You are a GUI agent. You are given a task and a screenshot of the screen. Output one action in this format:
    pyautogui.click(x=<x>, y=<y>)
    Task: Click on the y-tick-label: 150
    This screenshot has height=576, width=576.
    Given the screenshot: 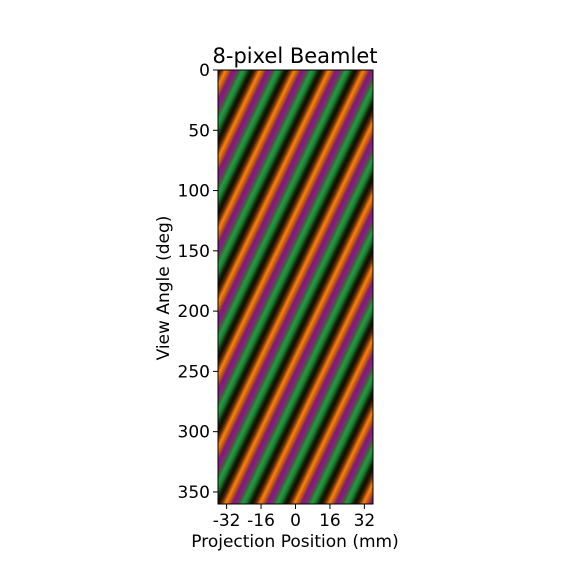 What is the action you would take?
    pyautogui.click(x=194, y=252)
    